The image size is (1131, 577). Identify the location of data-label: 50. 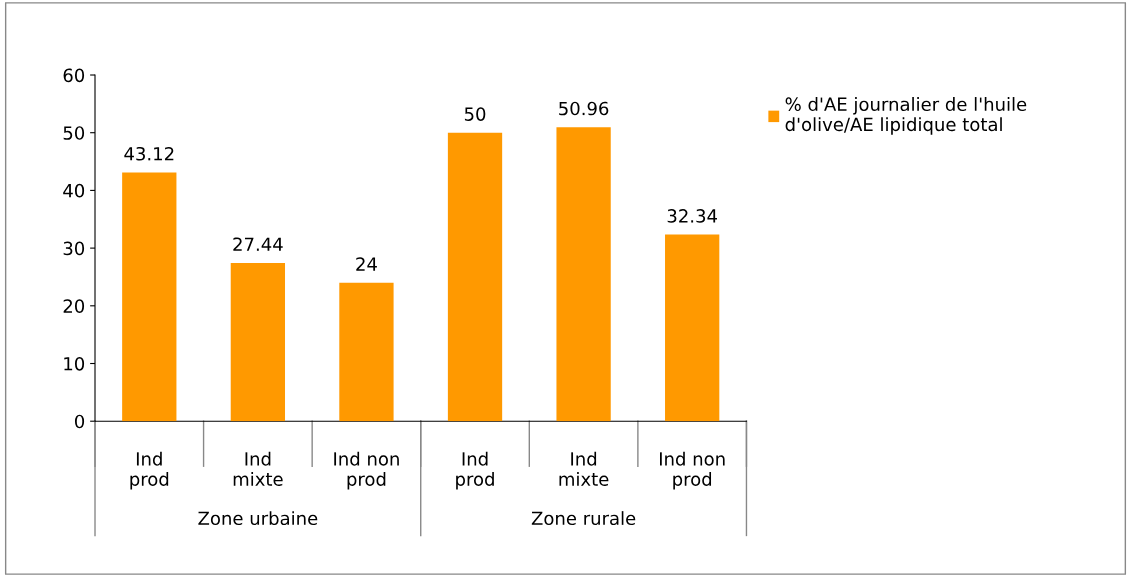
(475, 114).